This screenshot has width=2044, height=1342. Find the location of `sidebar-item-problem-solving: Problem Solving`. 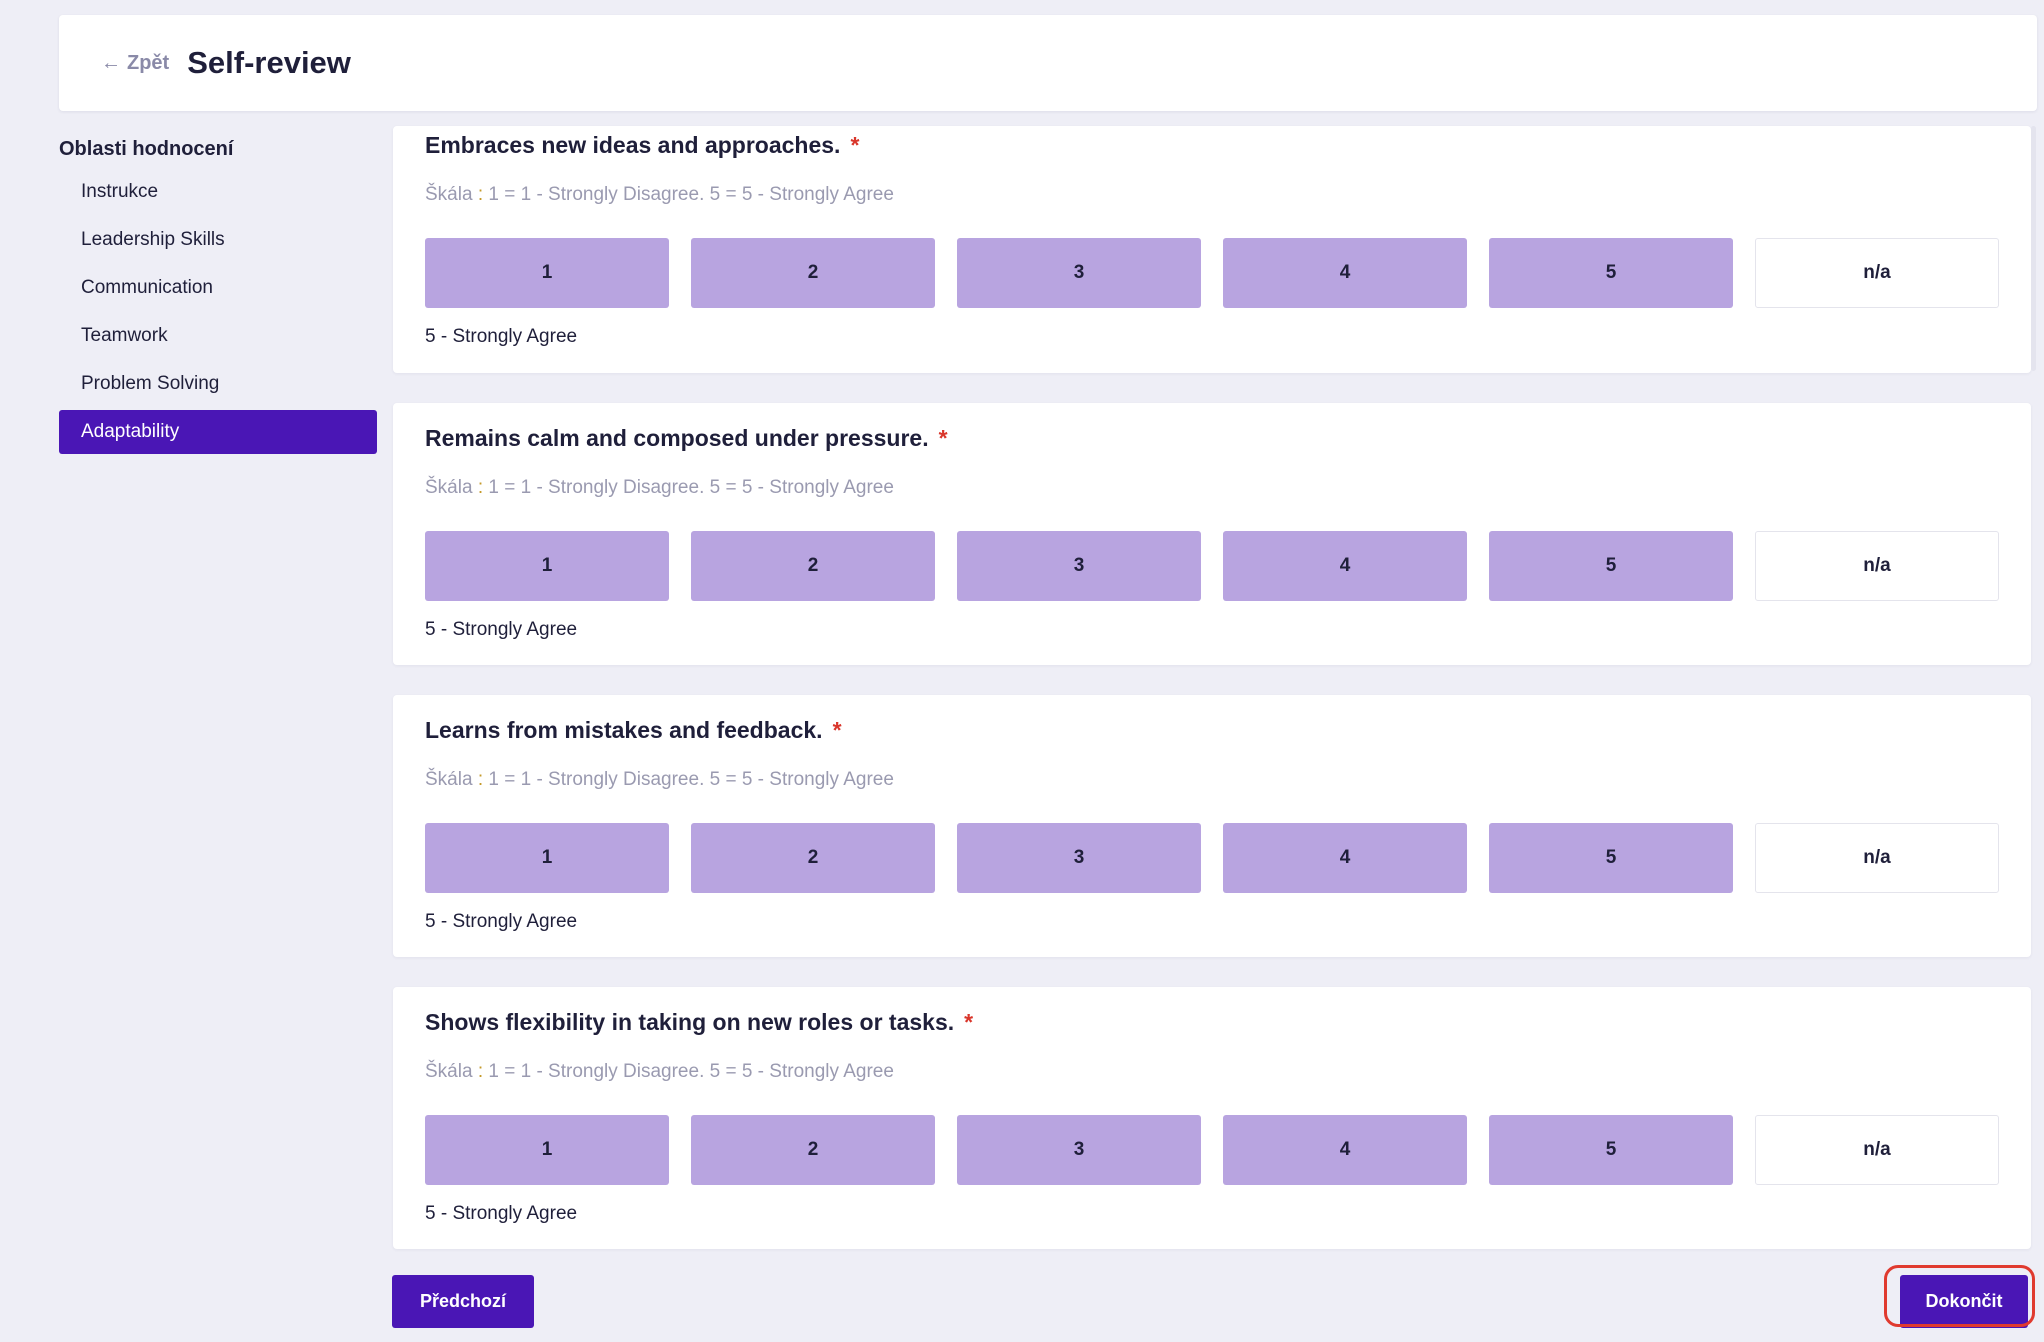

sidebar-item-problem-solving: Problem Solving is located at coordinates (150, 383).